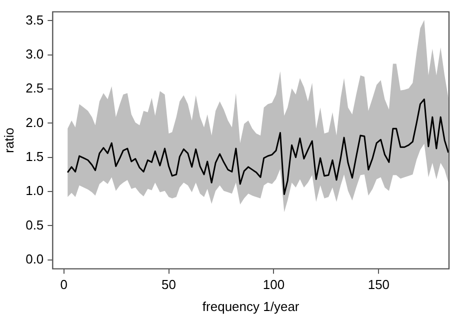 This screenshot has height=319, width=464. I want to click on x-axis-title: frequency 1/year, so click(251, 306).